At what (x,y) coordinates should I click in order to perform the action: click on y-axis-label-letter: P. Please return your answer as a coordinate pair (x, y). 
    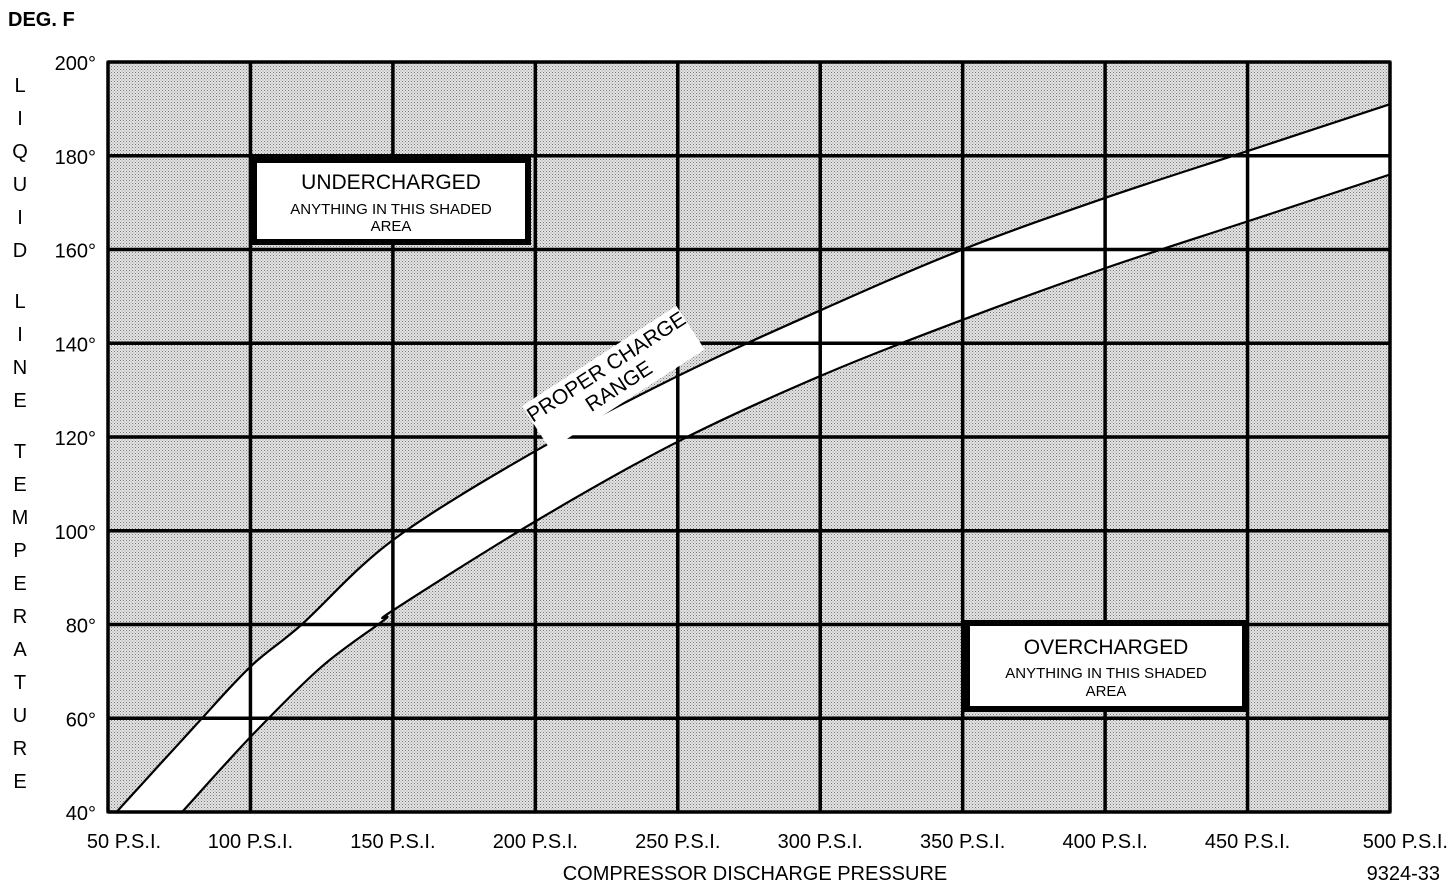
    Looking at the image, I should click on (19, 551).